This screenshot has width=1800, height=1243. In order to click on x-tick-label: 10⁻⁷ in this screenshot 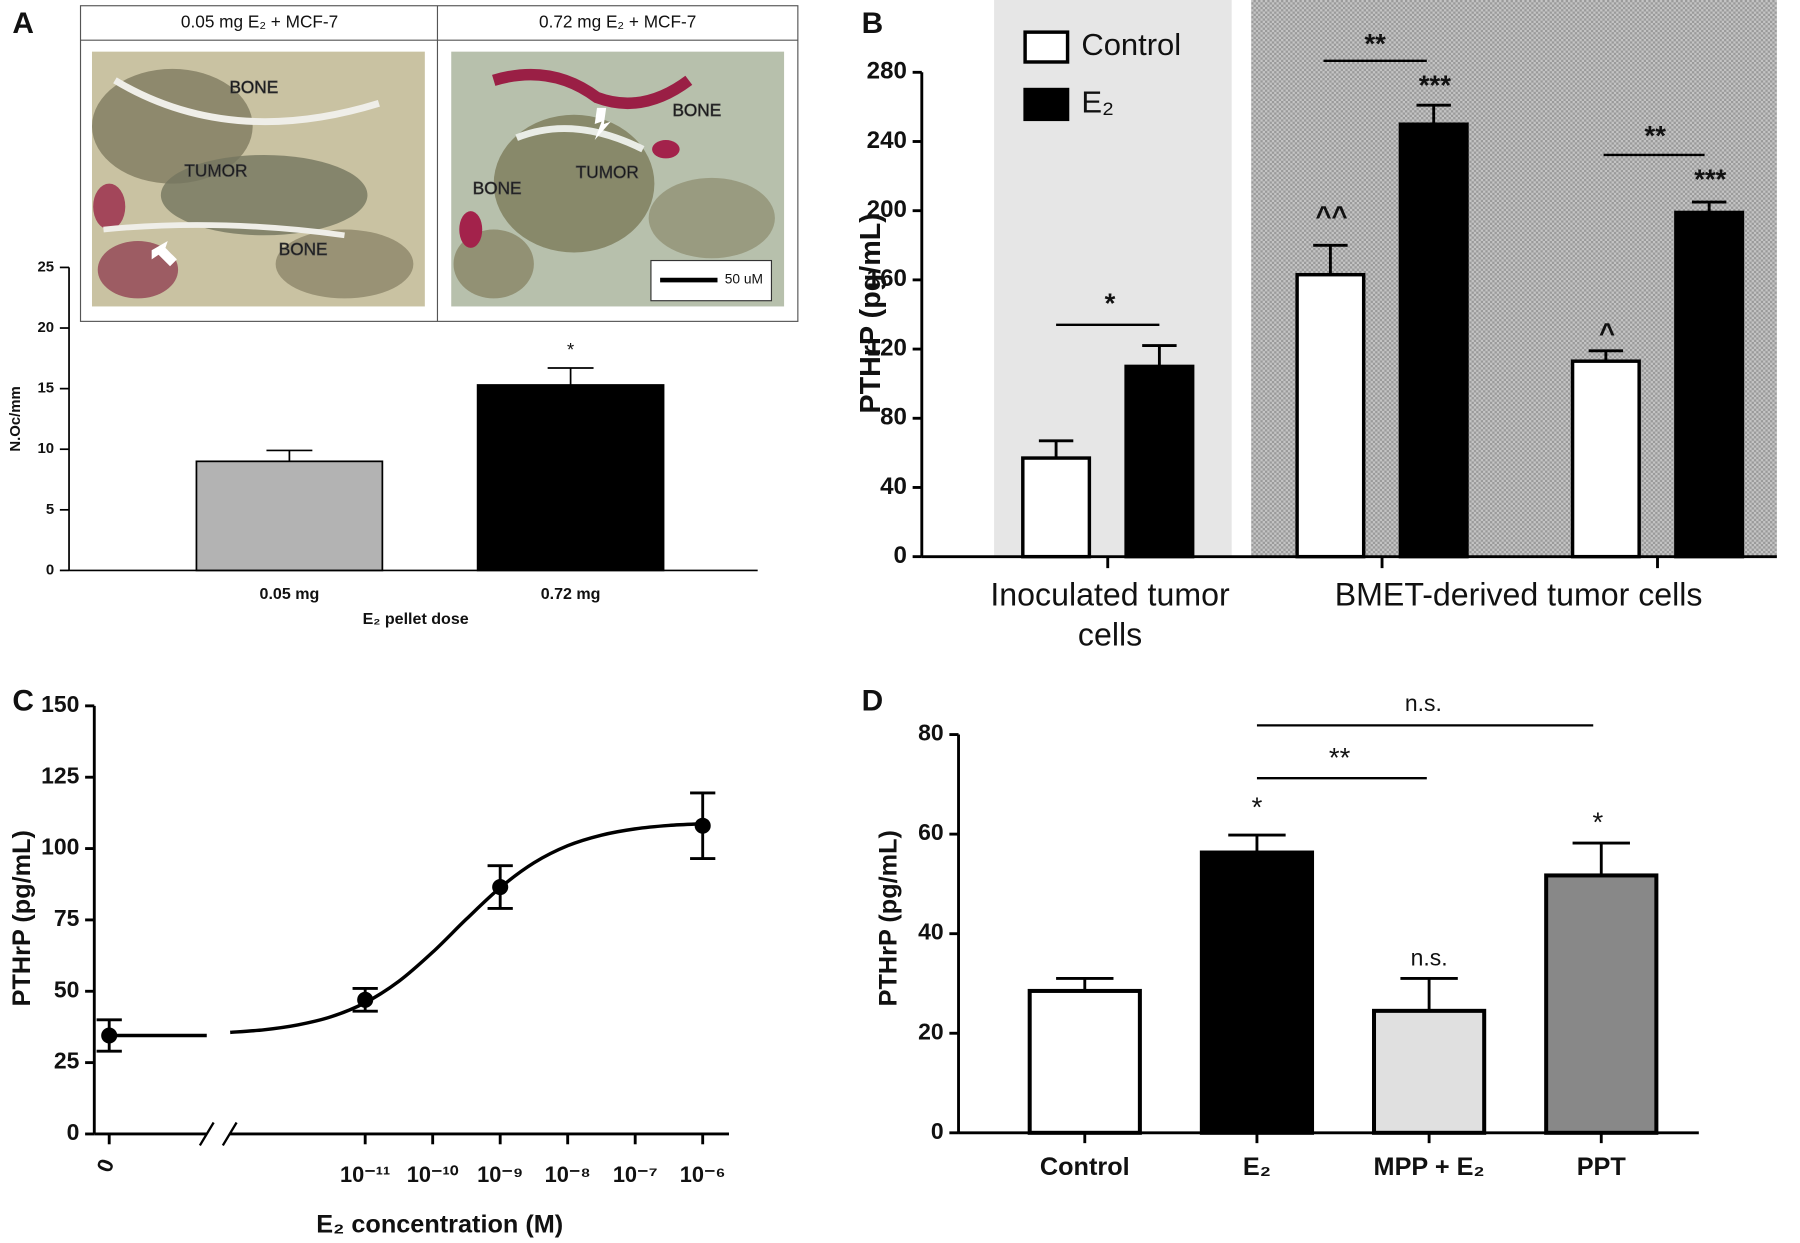, I will do `click(635, 1174)`.